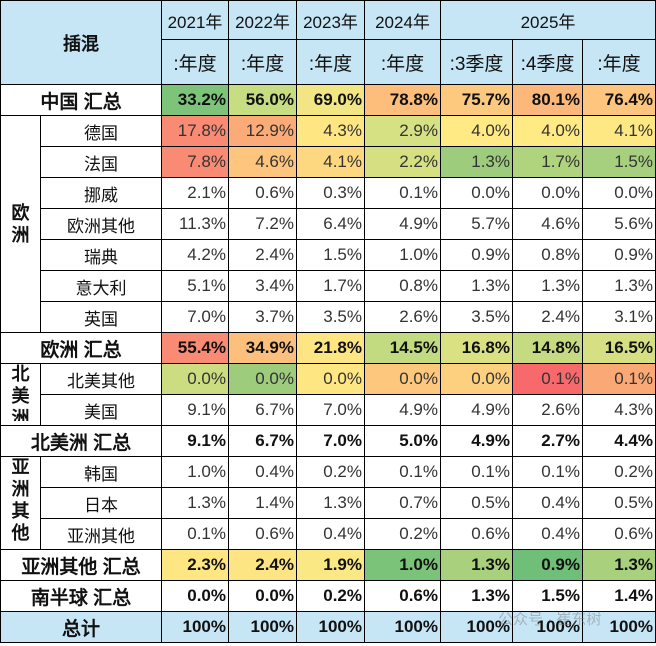  I want to click on year-header: 2024年, so click(402, 20).